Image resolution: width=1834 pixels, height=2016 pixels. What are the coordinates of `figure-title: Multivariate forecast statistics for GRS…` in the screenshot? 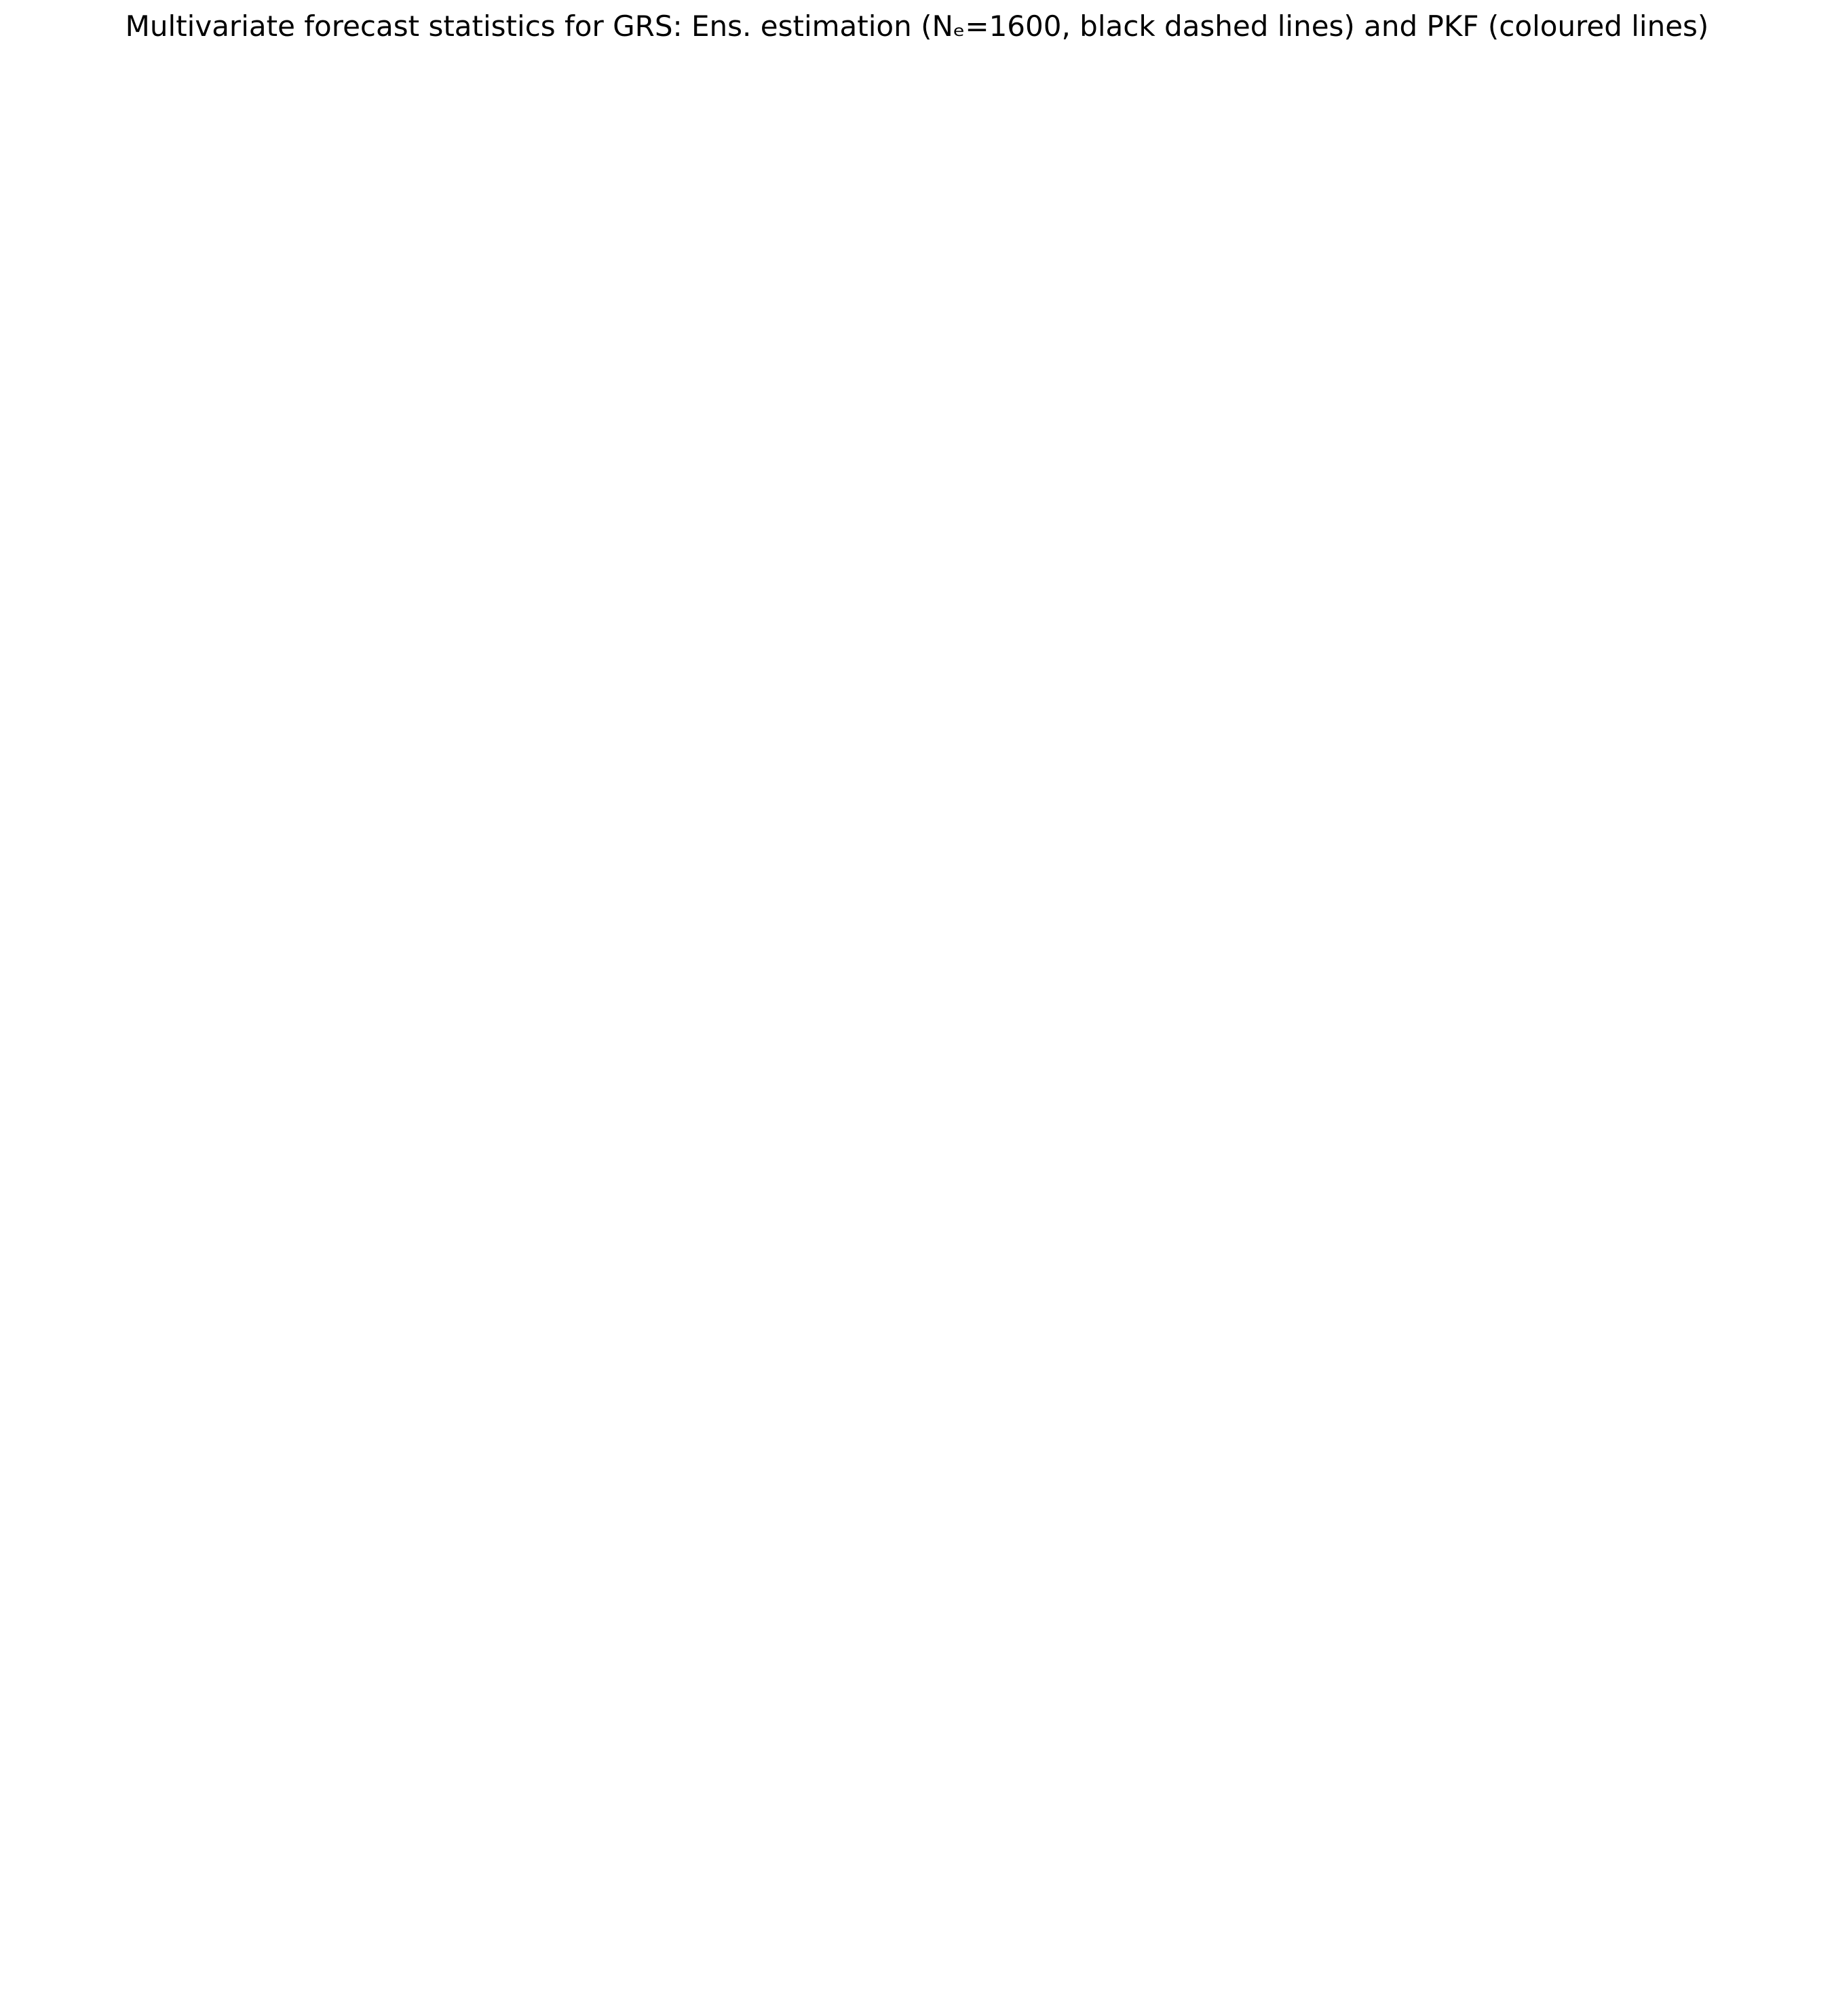 It's located at (917, 26).